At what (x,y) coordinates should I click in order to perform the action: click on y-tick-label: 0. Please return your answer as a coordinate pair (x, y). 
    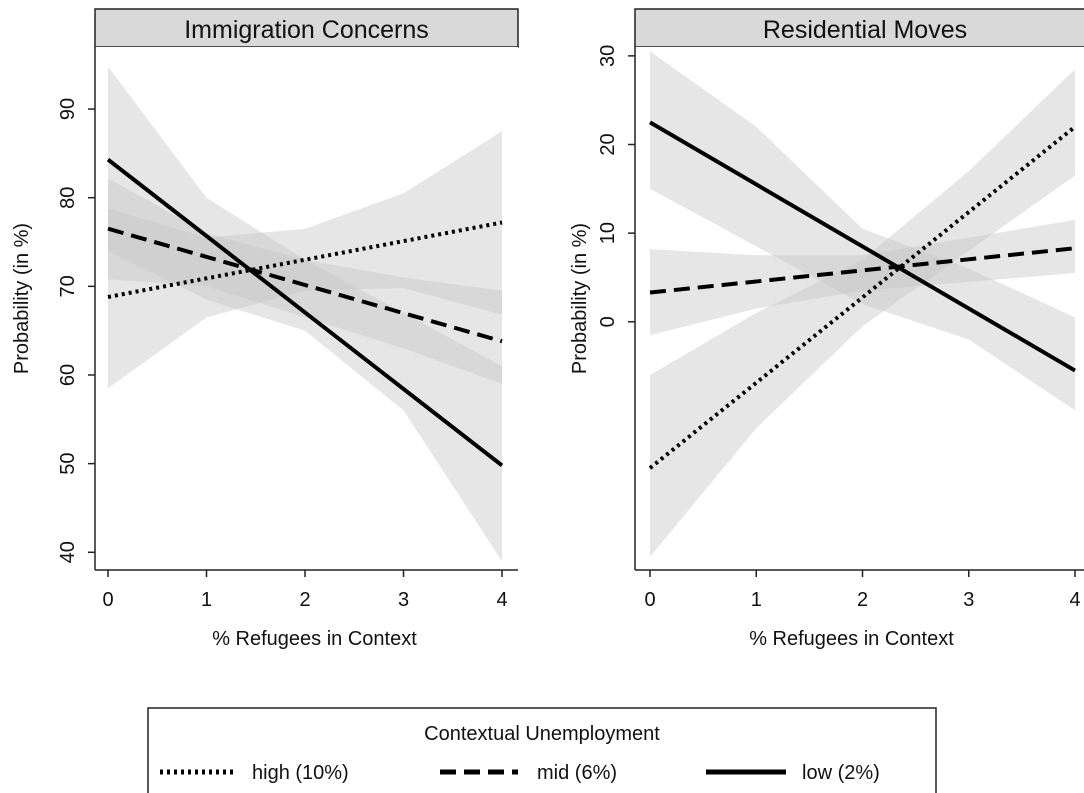
    Looking at the image, I should click on (608, 321).